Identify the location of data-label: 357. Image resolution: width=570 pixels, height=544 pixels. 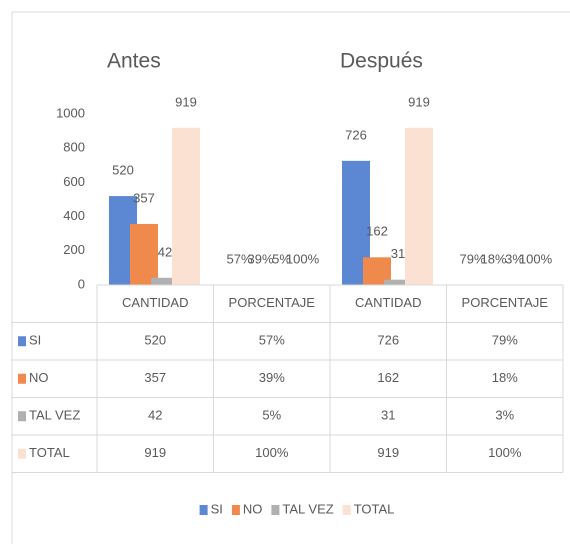
(144, 197).